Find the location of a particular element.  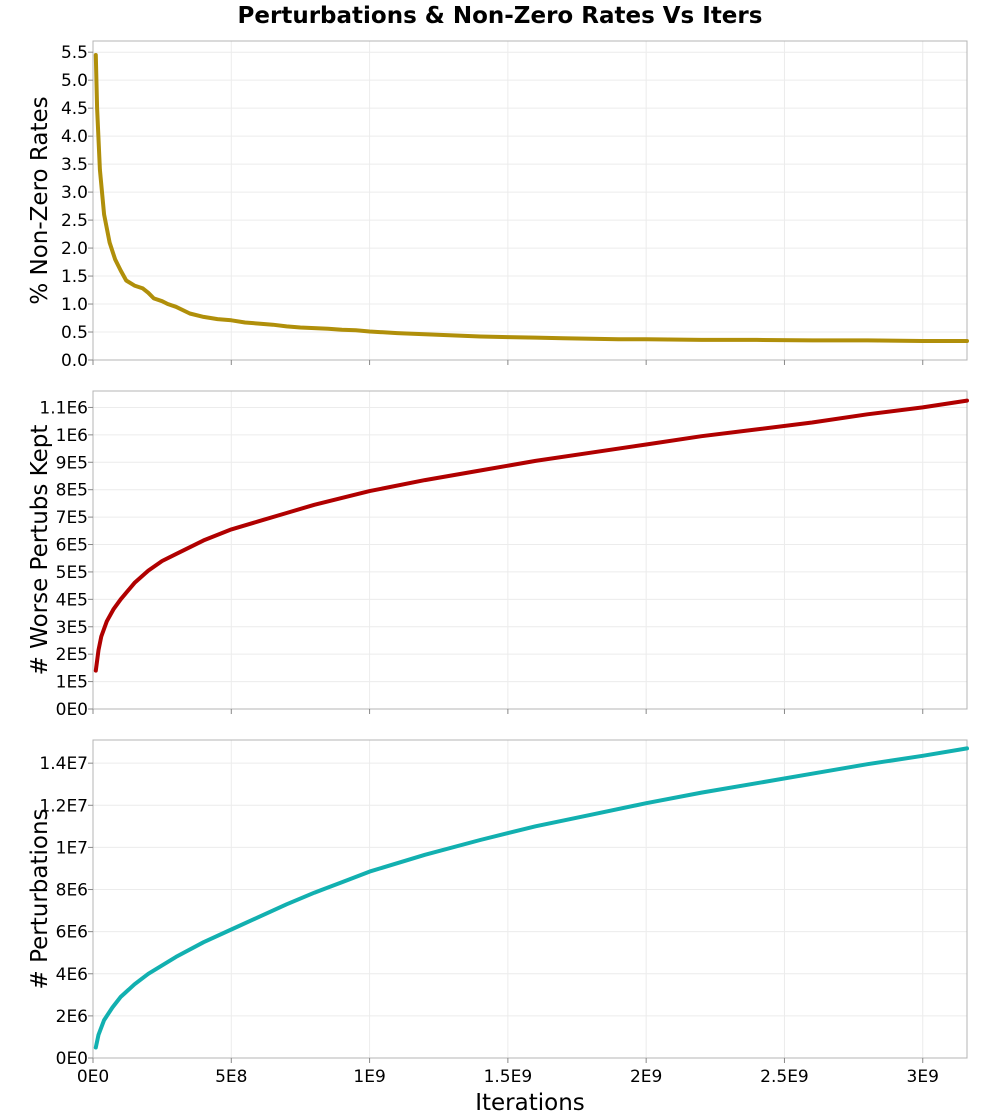

y-tick-label: 3.0 is located at coordinates (74, 193).